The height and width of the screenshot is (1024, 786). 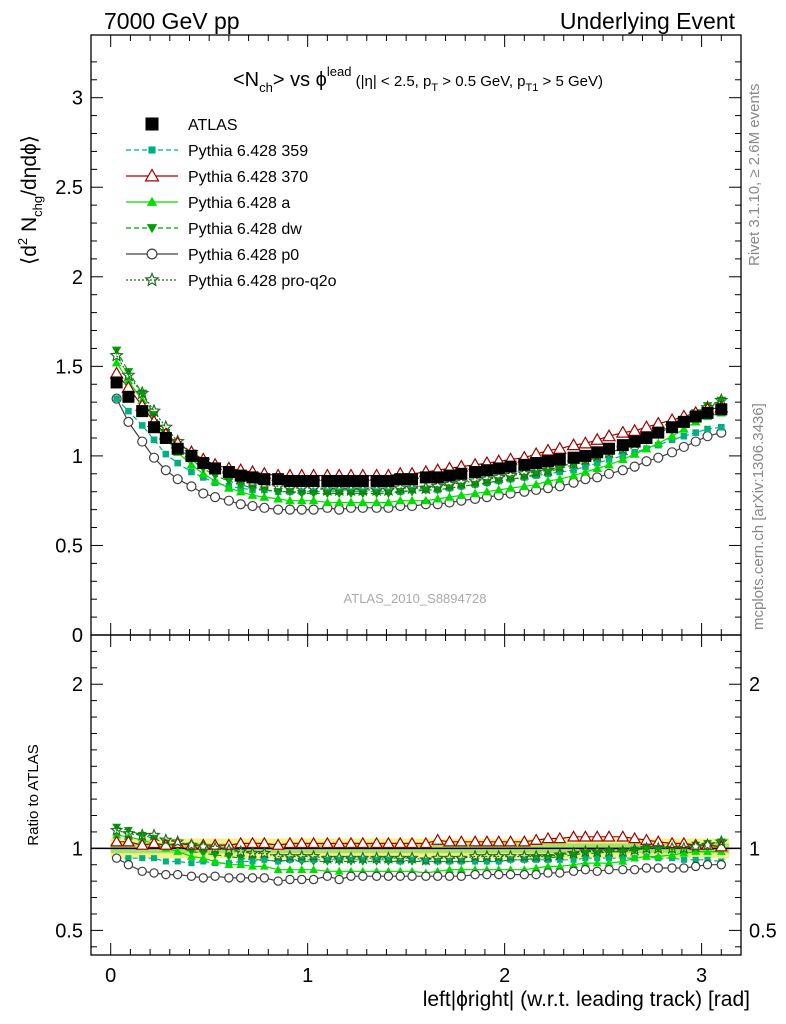 I want to click on header-right: Underlying Event, so click(x=647, y=21).